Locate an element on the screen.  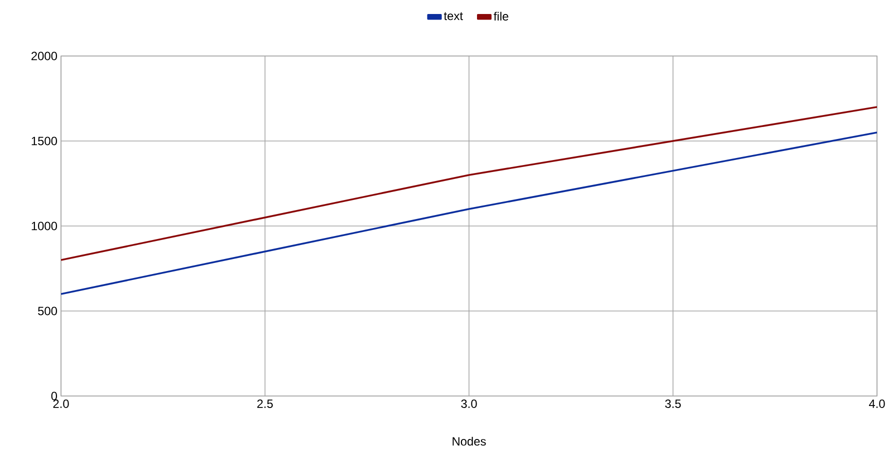
legend-label: file is located at coordinates (501, 16).